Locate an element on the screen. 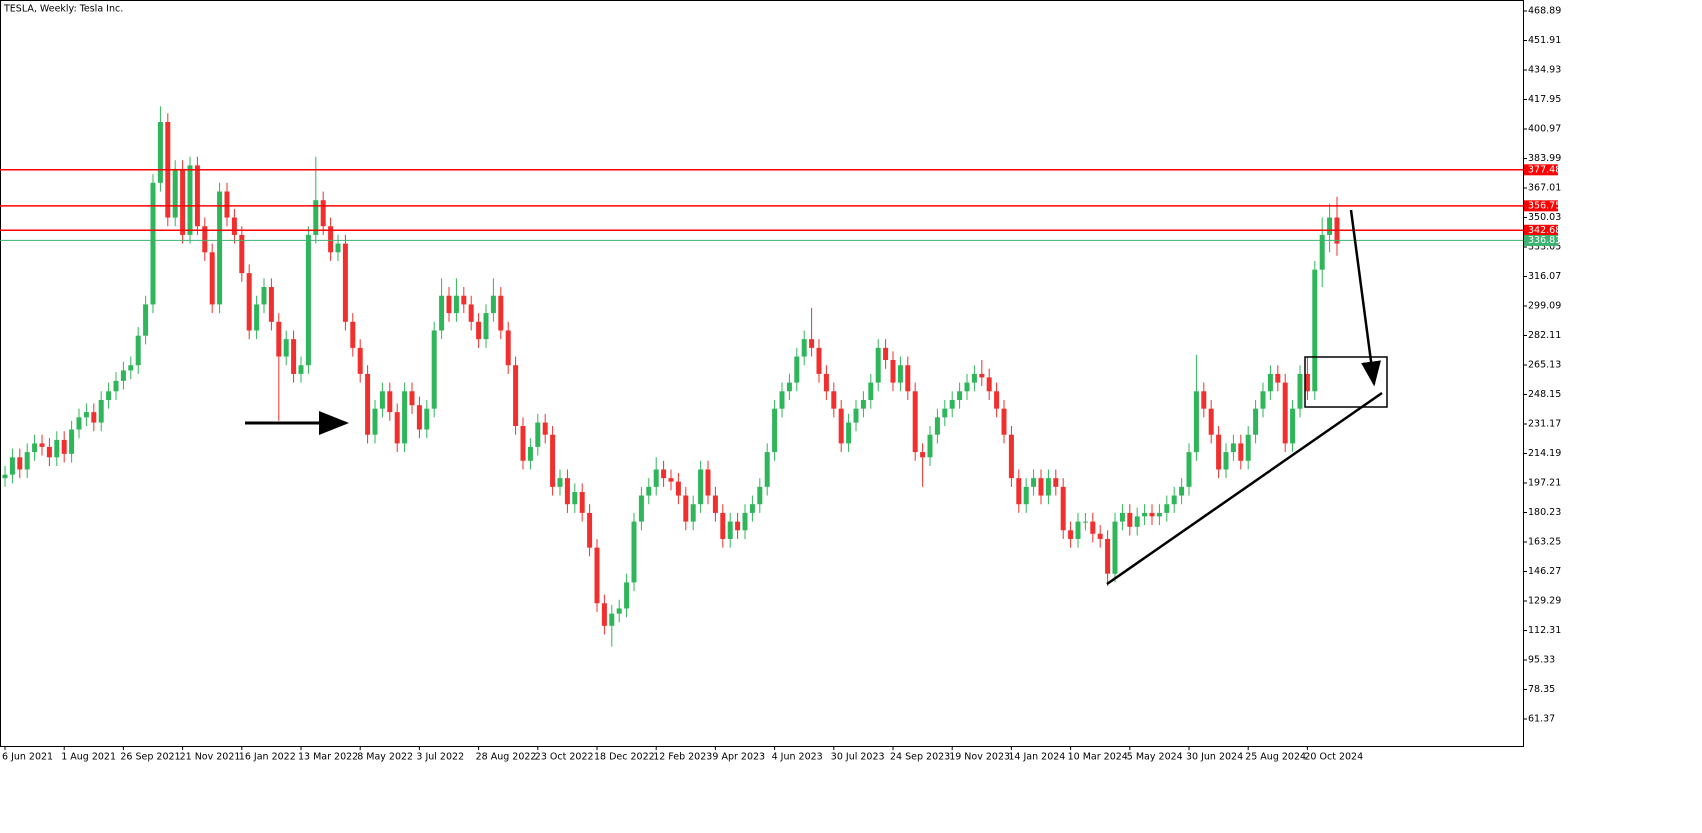 Image resolution: width=1702 pixels, height=833 pixels. price-tag-label: 336.83 is located at coordinates (1544, 240).